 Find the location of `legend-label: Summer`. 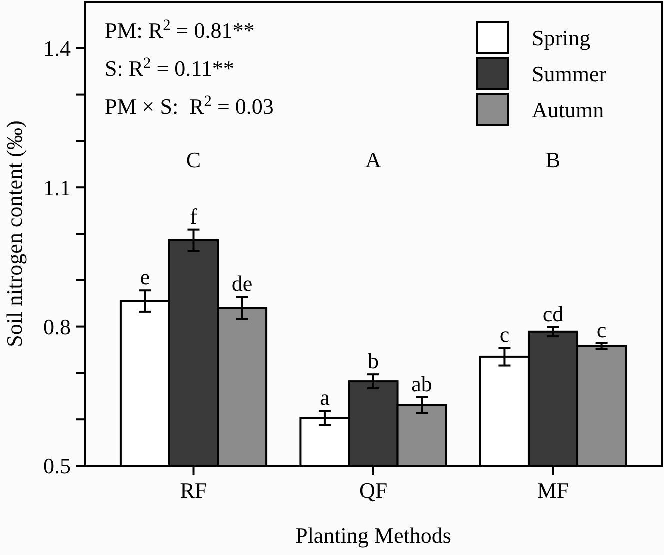

legend-label: Summer is located at coordinates (570, 74).